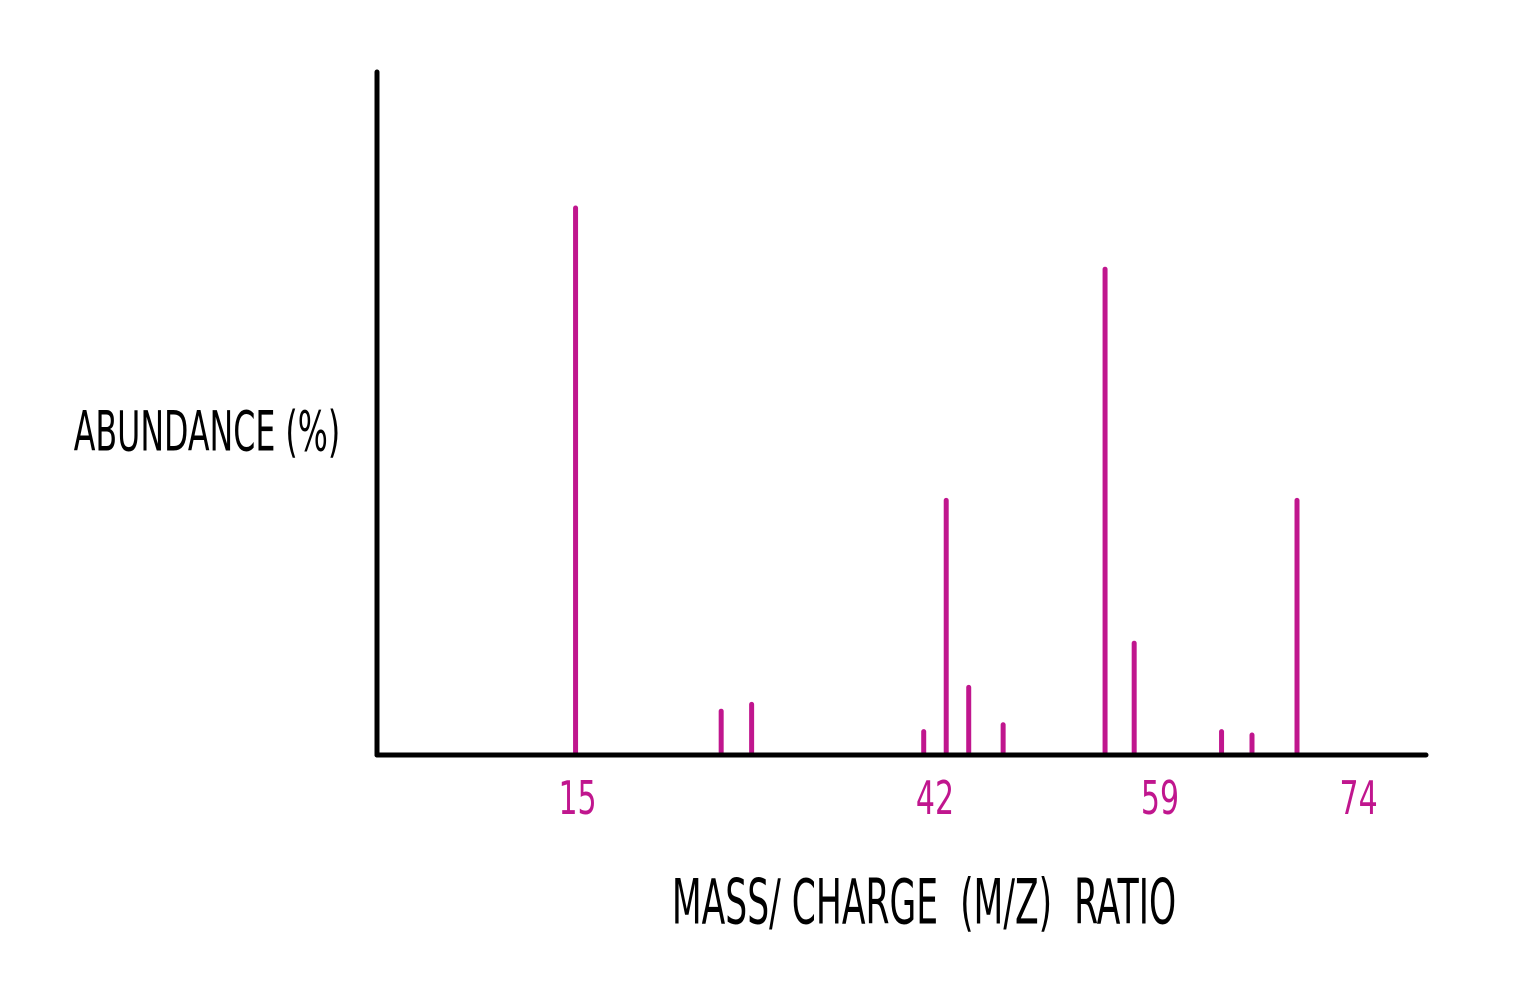 The height and width of the screenshot is (1000, 1521). I want to click on x-tick-labels: 15 42 59 74, so click(967, 798).